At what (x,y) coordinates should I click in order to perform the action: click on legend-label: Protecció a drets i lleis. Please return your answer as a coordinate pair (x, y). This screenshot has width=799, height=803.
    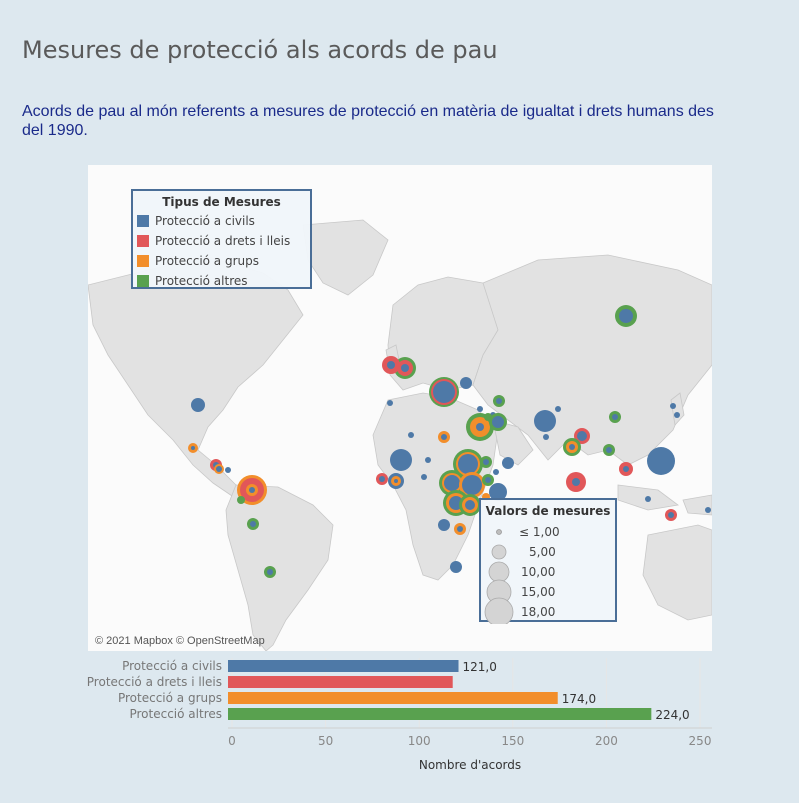
    Looking at the image, I should click on (223, 241).